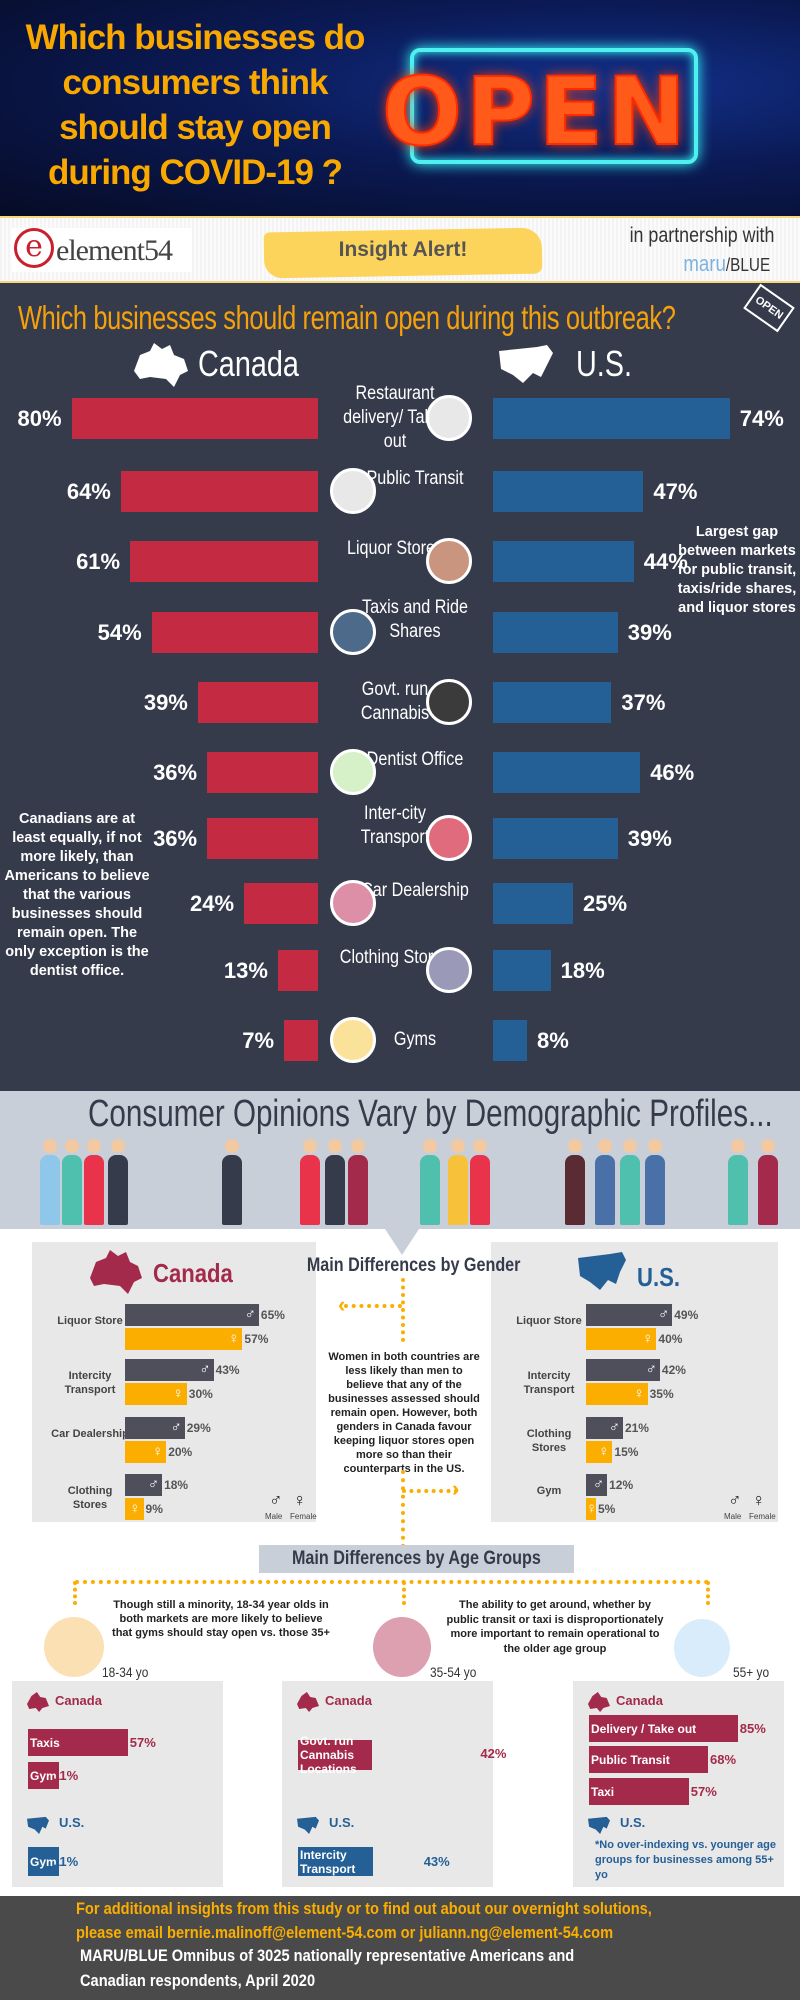 This screenshot has width=800, height=2000. Describe the element at coordinates (621, 1485) in the screenshot. I see `male-value: 12%` at that location.